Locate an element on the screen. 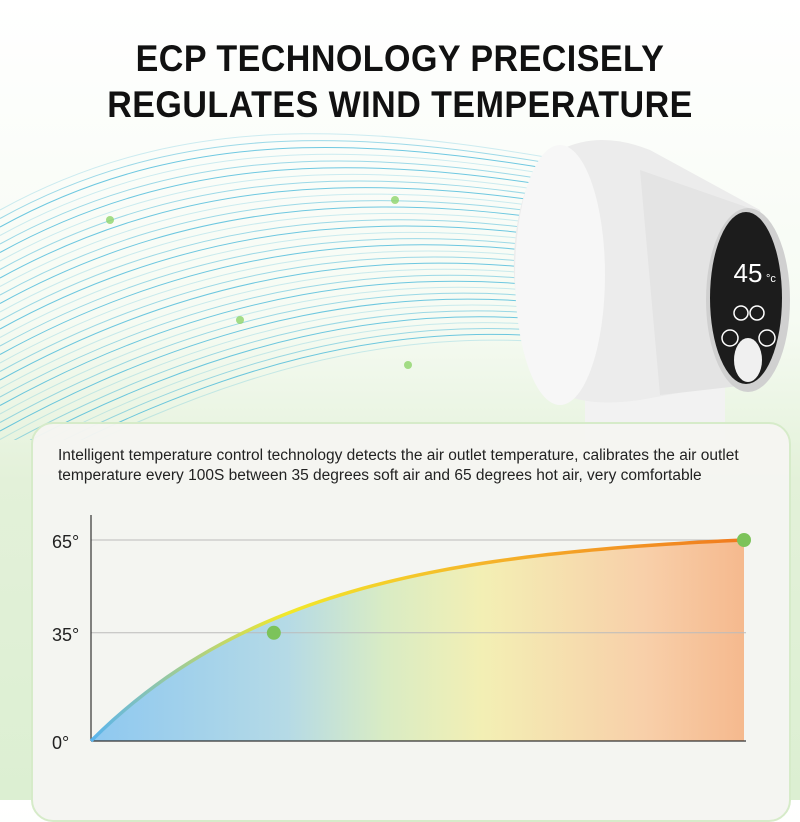  temperature-display: 45 is located at coordinates (748, 273).